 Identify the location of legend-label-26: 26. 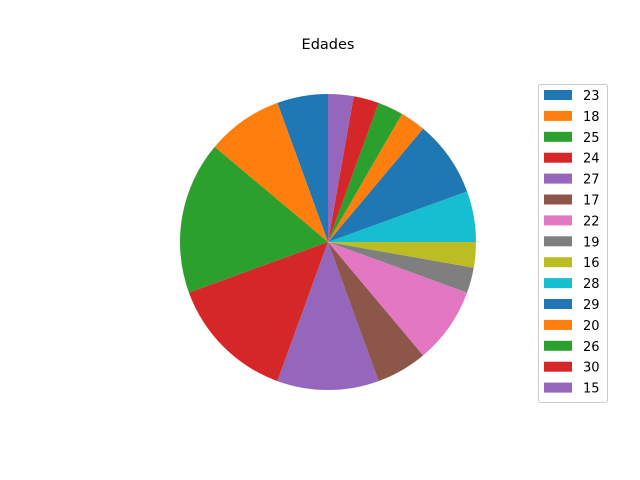
(591, 347).